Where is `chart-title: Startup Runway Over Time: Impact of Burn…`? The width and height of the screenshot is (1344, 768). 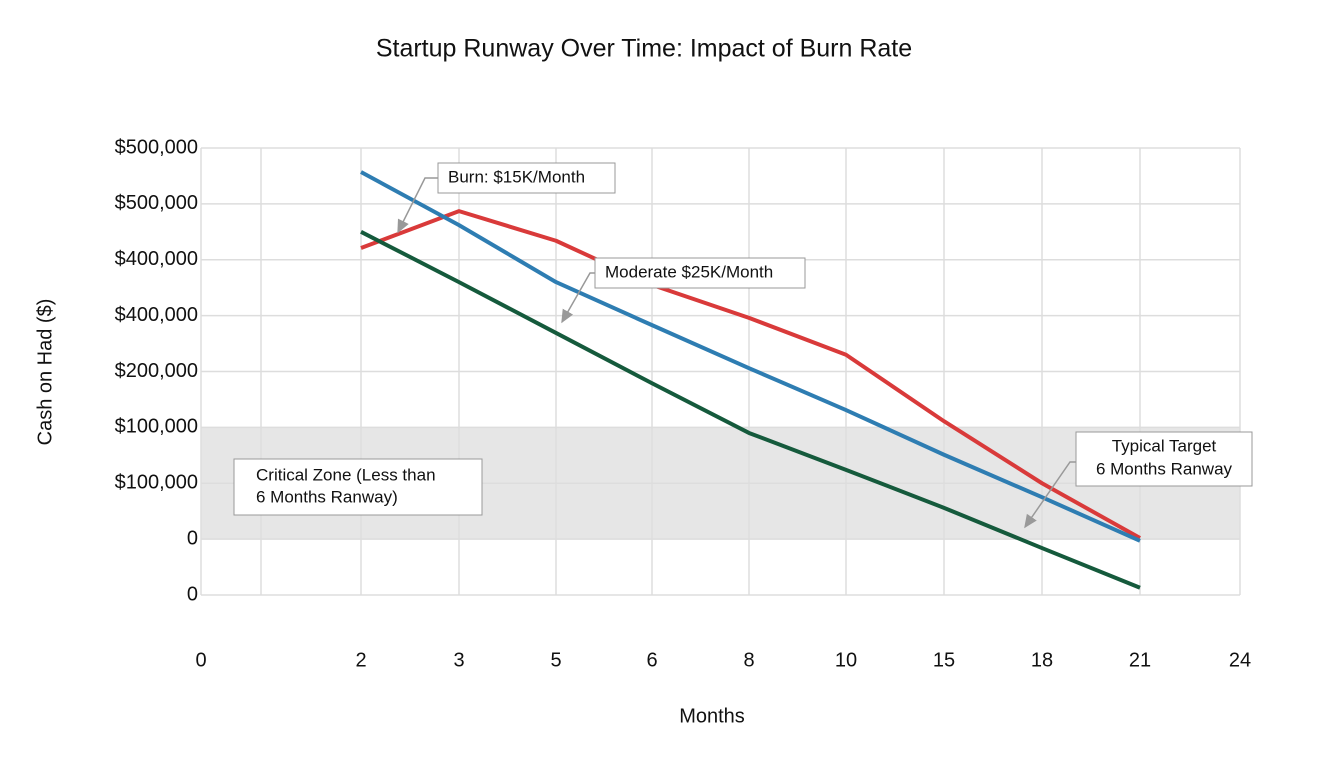
chart-title: Startup Runway Over Time: Impact of Burn… is located at coordinates (644, 49).